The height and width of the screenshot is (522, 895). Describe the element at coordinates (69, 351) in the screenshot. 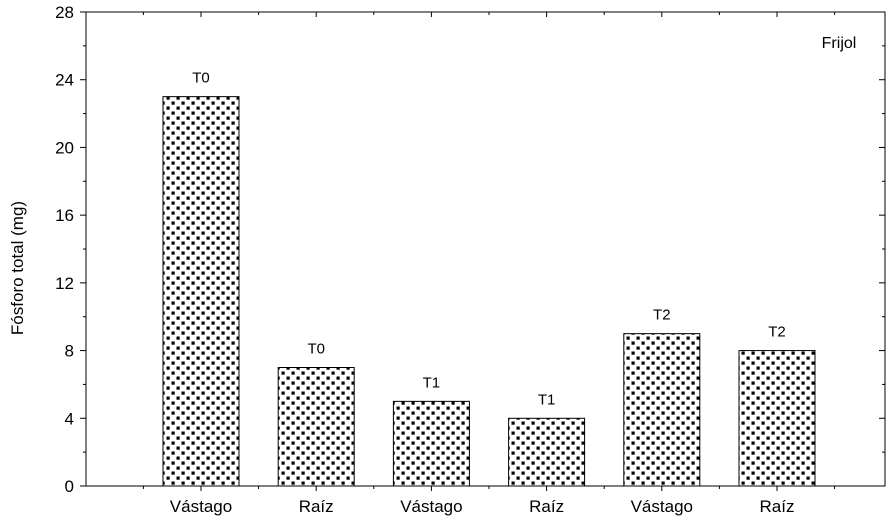

I see `y-tick-label: 8` at that location.